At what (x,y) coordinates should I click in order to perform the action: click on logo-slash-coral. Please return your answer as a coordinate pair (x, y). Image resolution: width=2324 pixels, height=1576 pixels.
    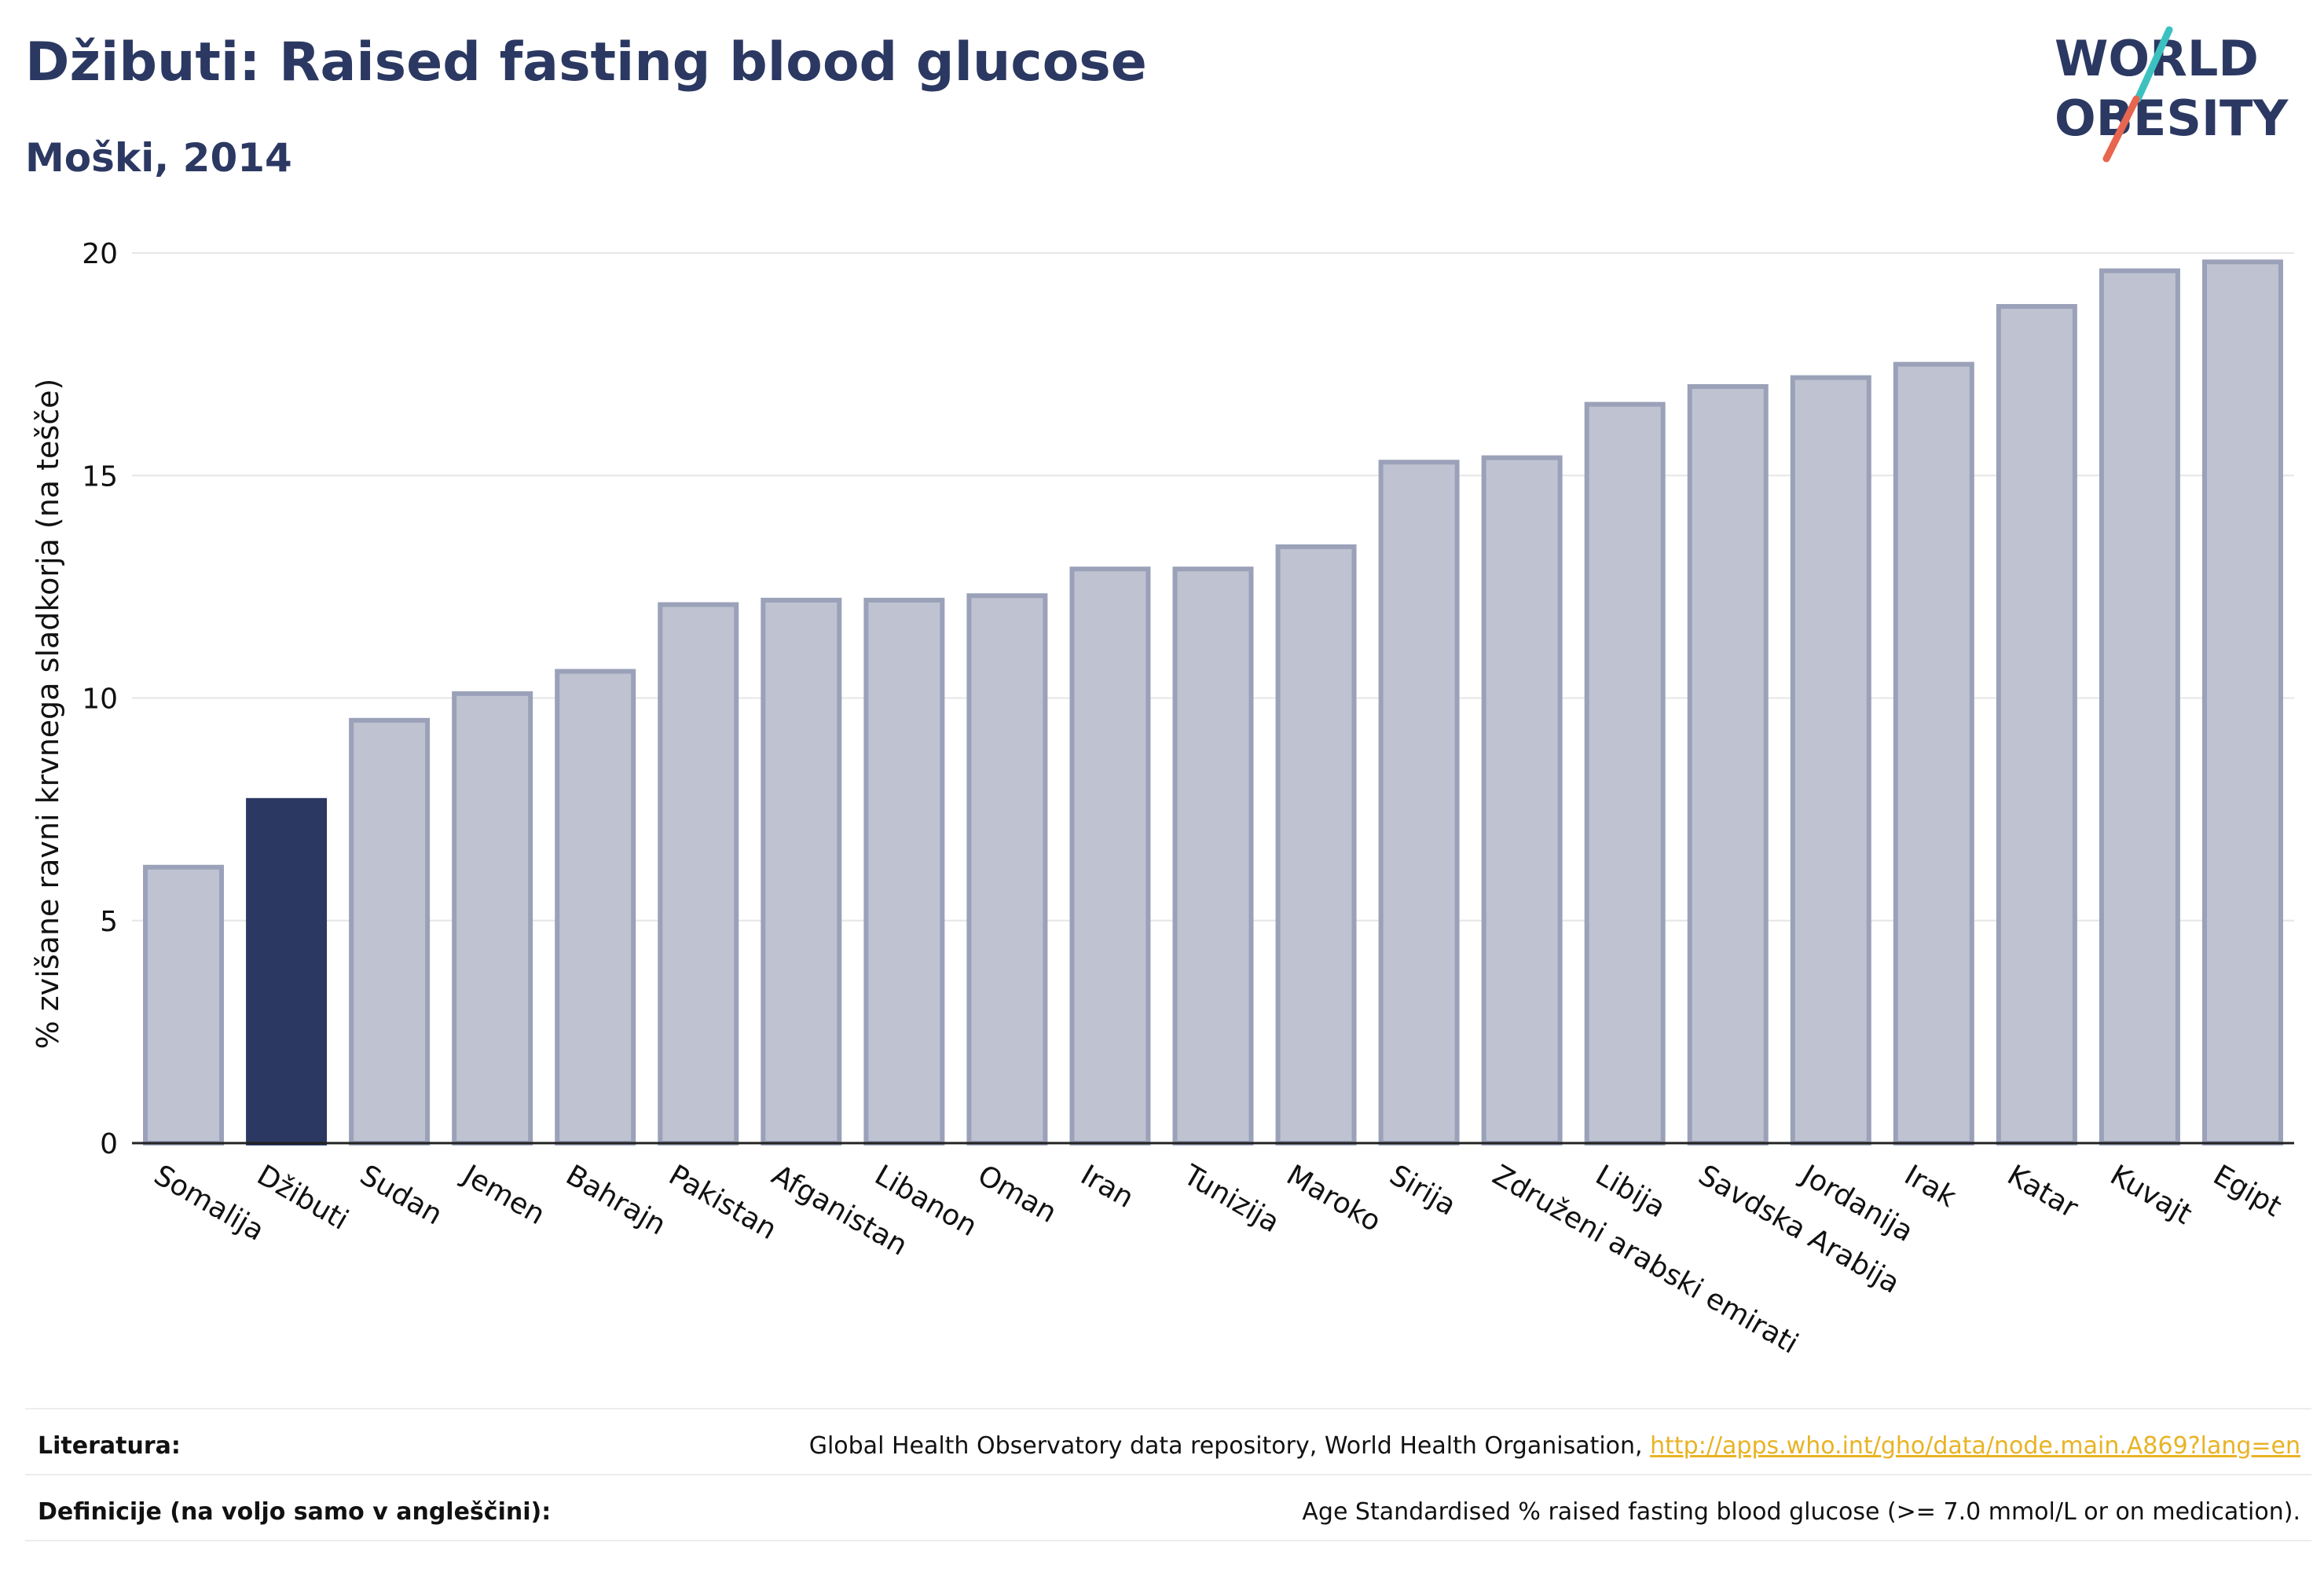
    Looking at the image, I should click on (2121, 129).